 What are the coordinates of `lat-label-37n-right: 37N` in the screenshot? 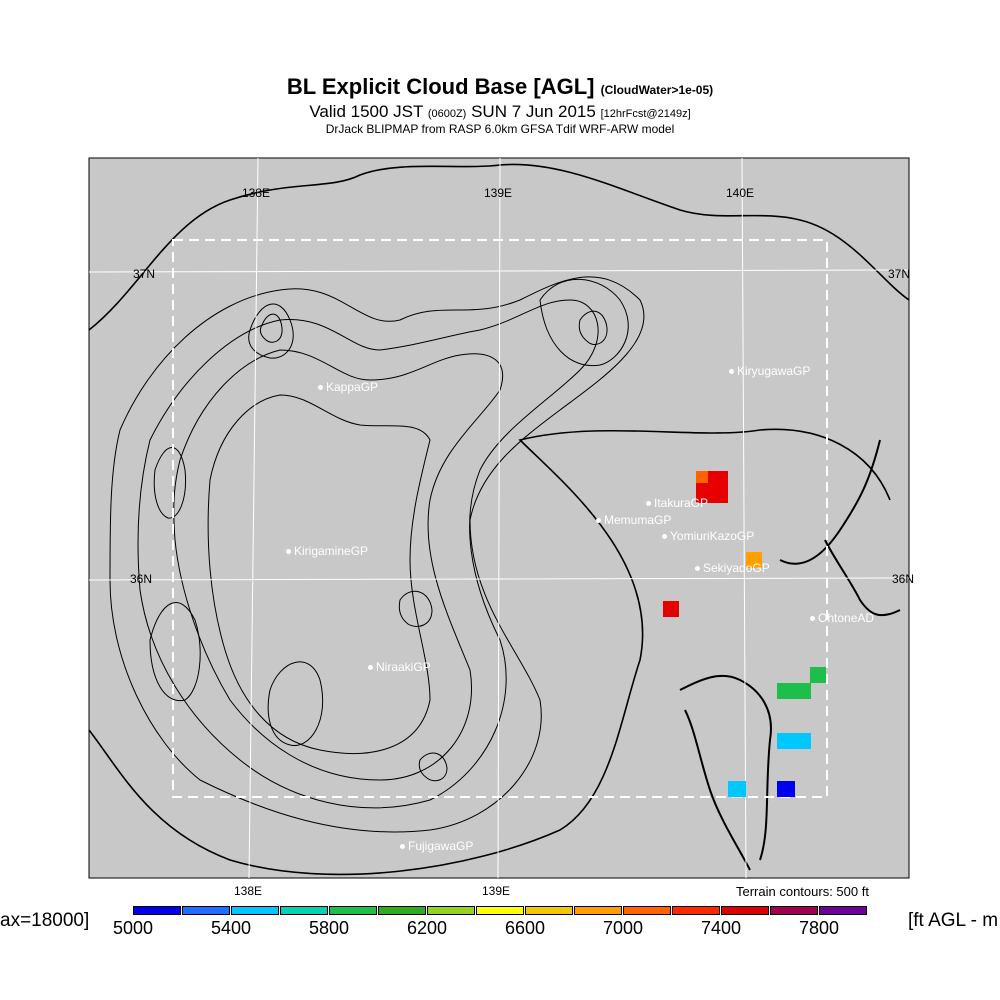 It's located at (899, 274).